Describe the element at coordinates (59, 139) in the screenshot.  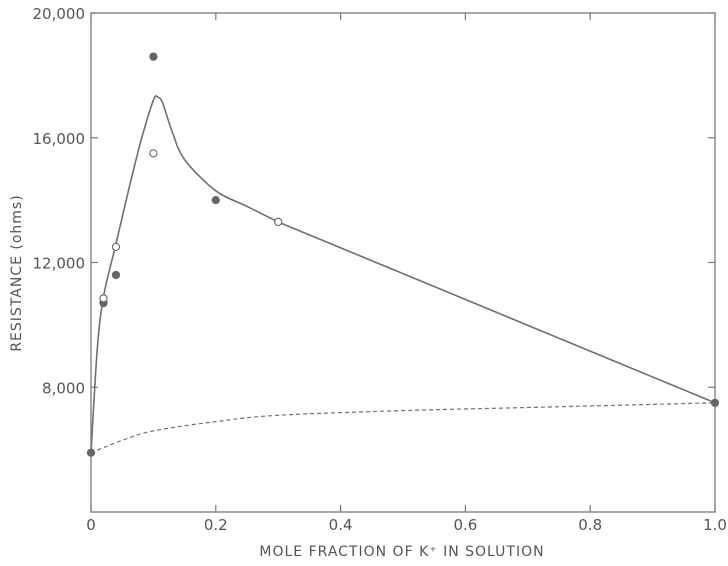
I see `y-tick-label: 16,000` at that location.